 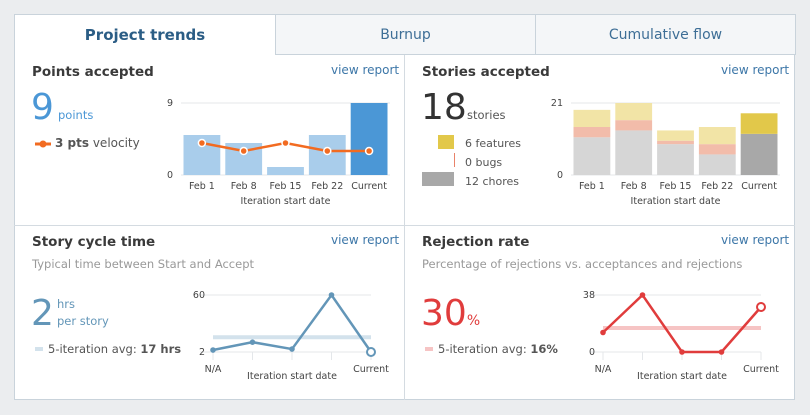 I want to click on velocity-value: 3 pts, so click(x=72, y=143).